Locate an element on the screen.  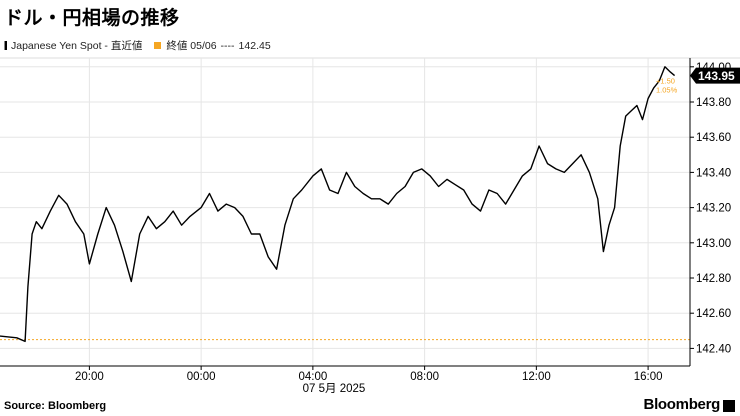
source-note: Source: Bloomberg is located at coordinates (55, 406).